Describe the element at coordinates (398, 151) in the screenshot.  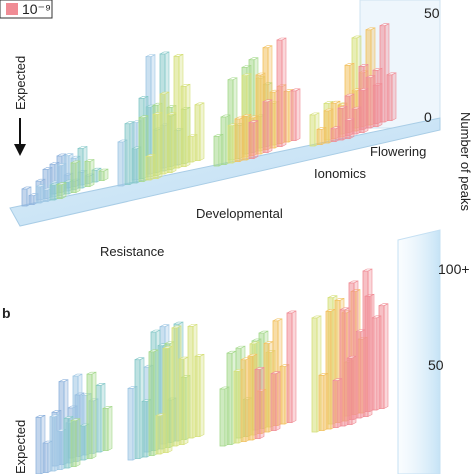
I see `category-label: Flowering` at that location.